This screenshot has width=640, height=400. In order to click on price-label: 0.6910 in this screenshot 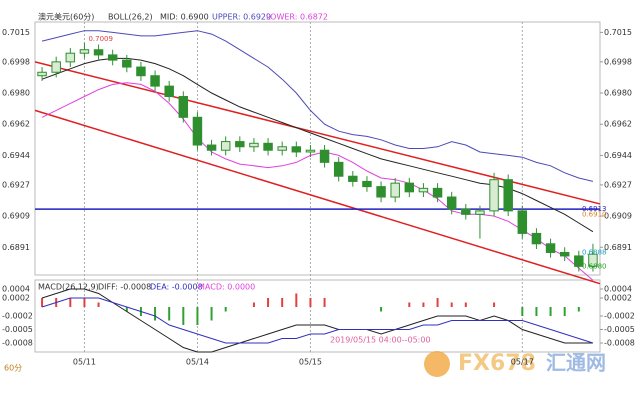, I will do `click(594, 214)`.